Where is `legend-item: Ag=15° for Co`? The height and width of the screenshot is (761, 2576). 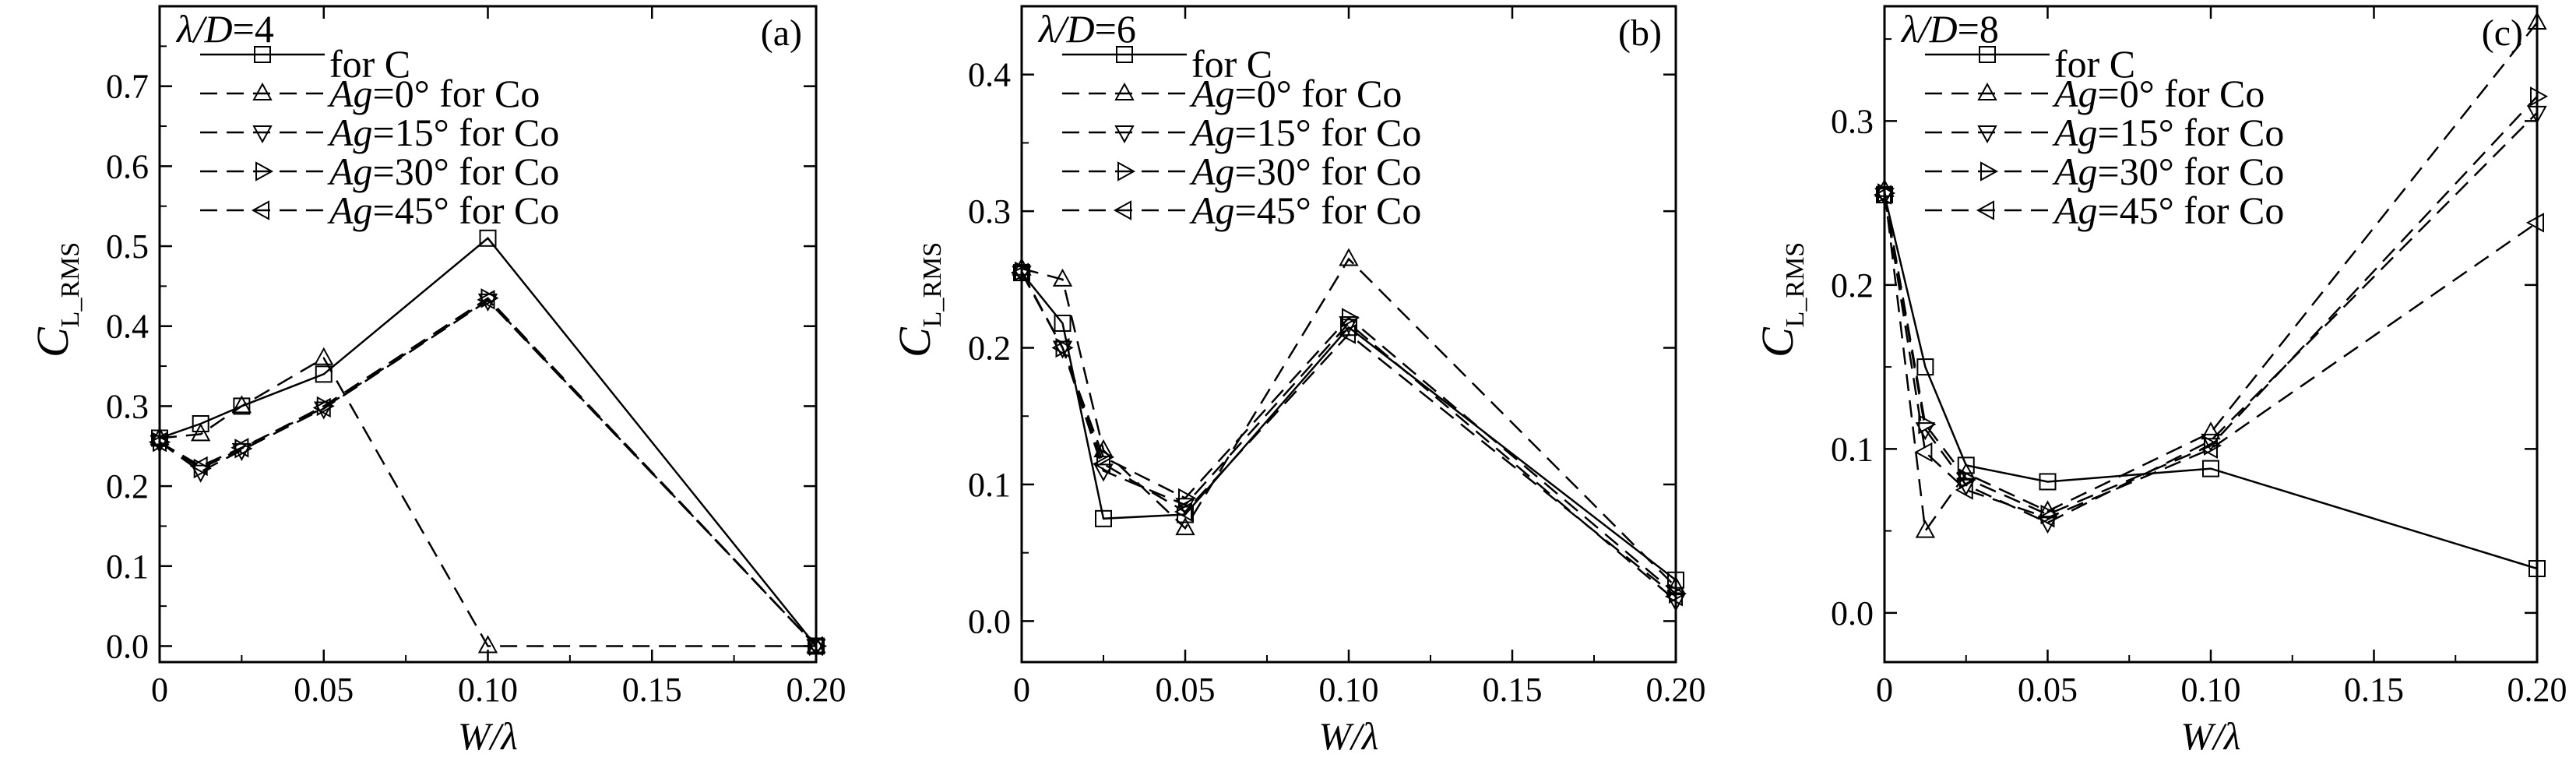
legend-item: Ag=15° for Co is located at coordinates (2104, 132).